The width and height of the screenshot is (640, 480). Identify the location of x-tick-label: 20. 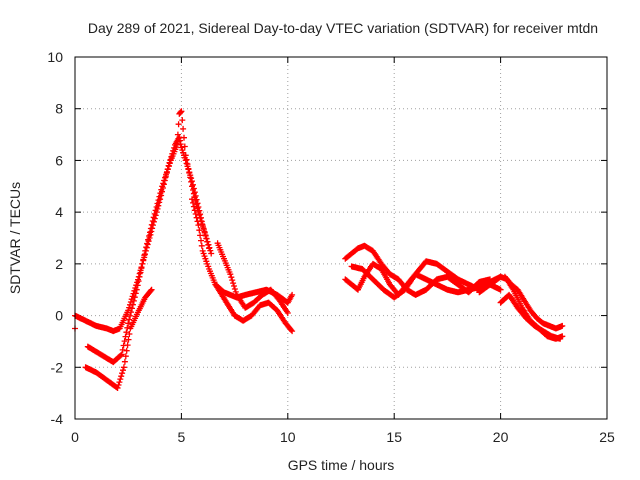
(501, 437).